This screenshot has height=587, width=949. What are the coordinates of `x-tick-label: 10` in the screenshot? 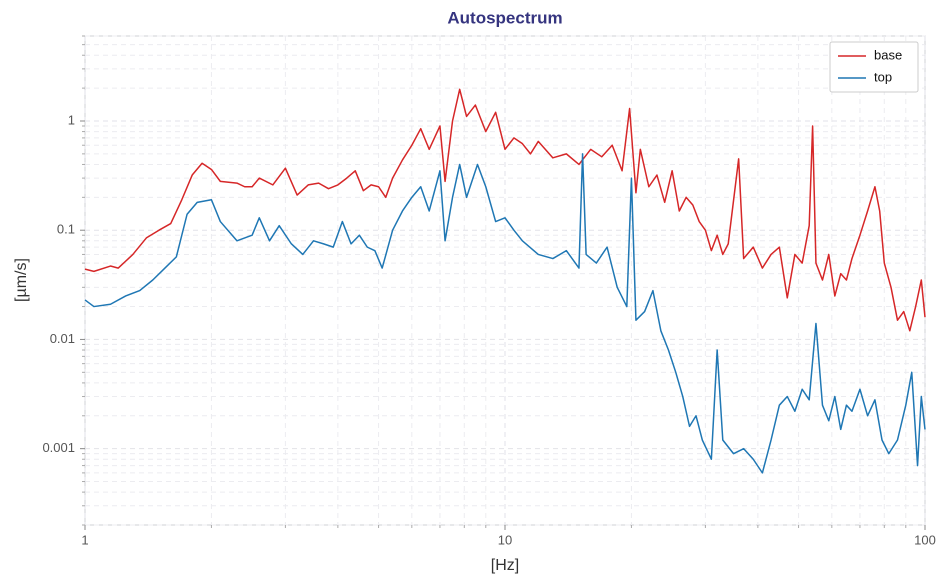 It's located at (505, 539).